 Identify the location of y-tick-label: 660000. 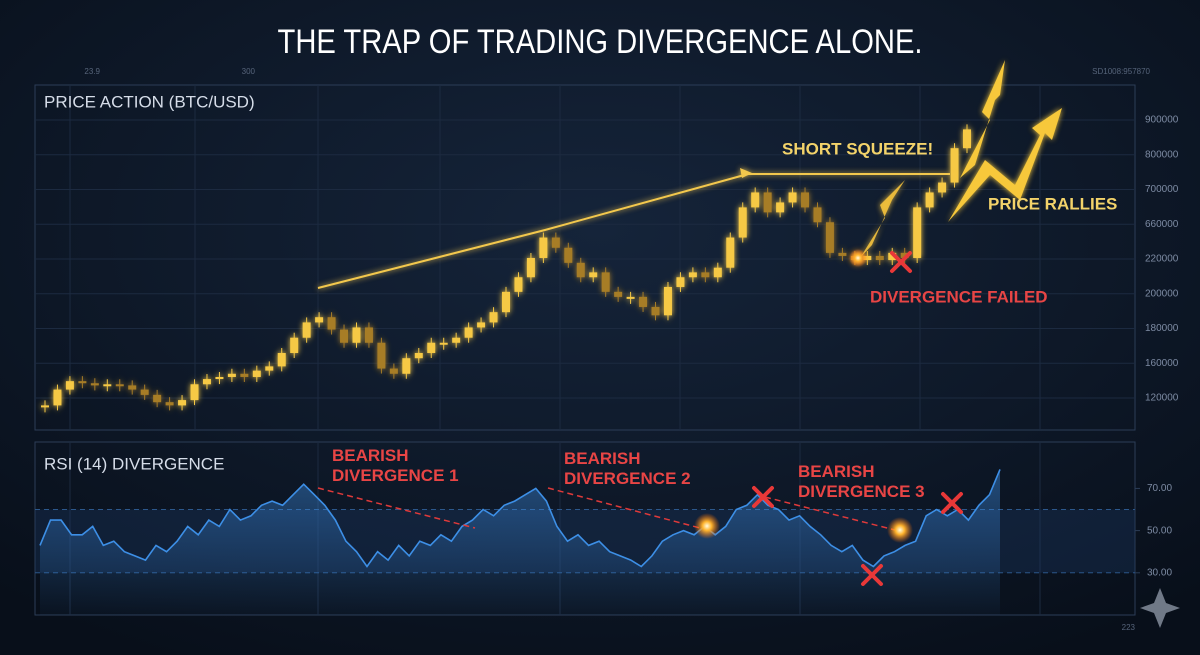
(1162, 224).